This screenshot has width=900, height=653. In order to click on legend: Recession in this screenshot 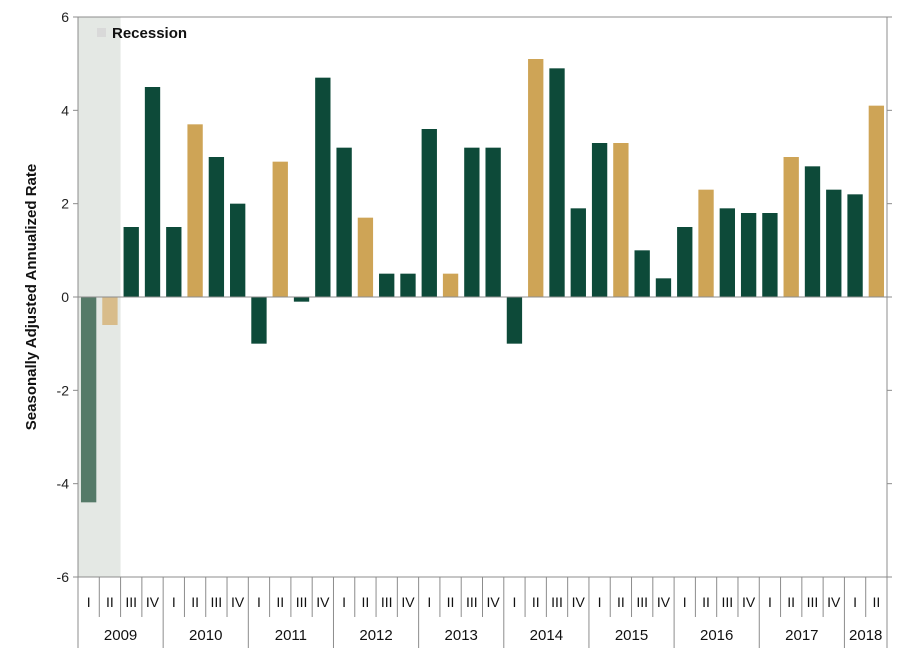, I will do `click(142, 33)`.